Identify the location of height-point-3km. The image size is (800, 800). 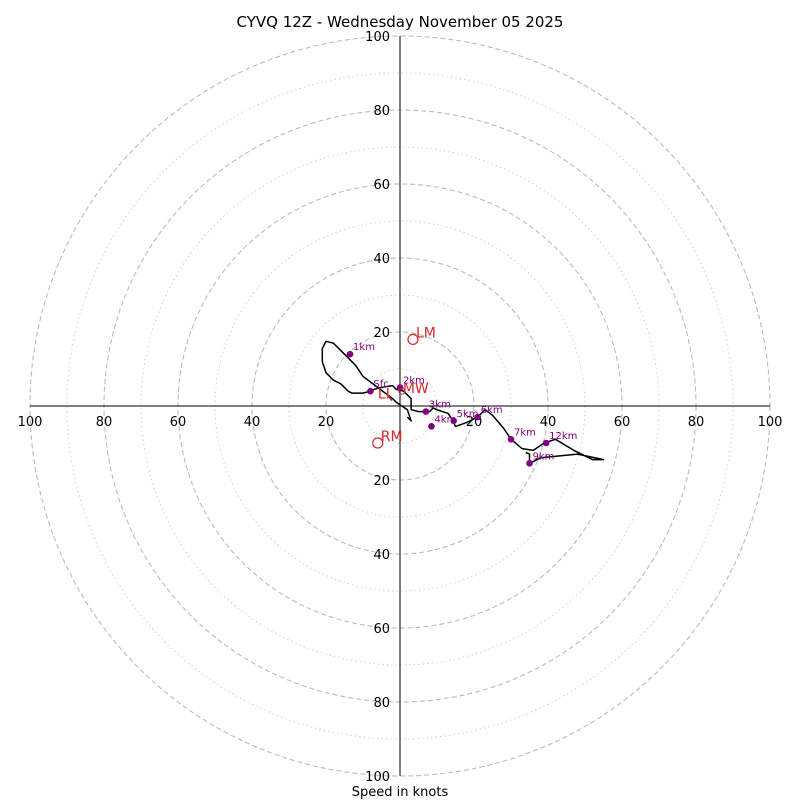
(426, 411).